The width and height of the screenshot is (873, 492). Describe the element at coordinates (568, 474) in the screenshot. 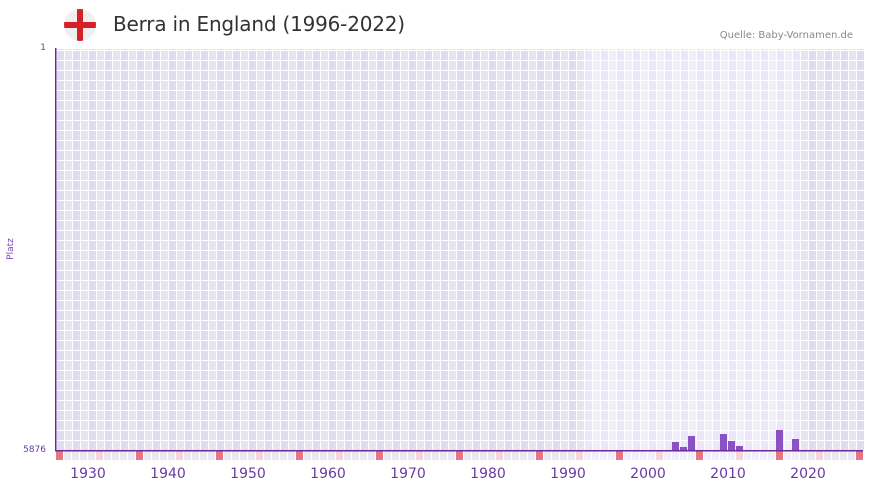

I see `x-tick-label: 1990` at that location.